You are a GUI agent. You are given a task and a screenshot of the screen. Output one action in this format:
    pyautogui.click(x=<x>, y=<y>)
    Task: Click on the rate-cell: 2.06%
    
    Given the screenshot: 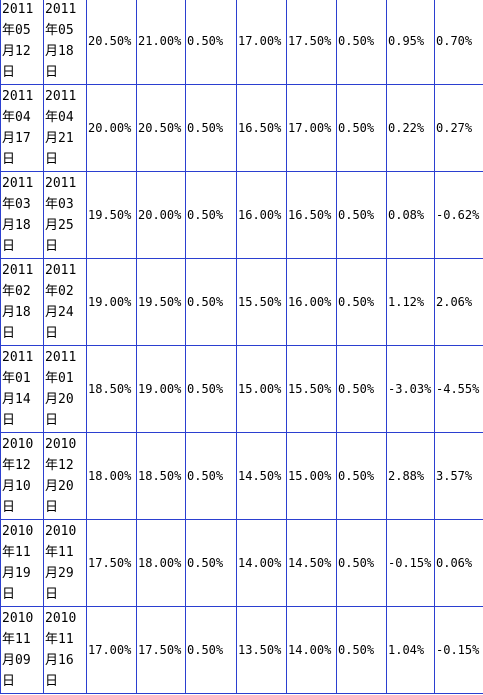 What is the action you would take?
    pyautogui.click(x=458, y=302)
    